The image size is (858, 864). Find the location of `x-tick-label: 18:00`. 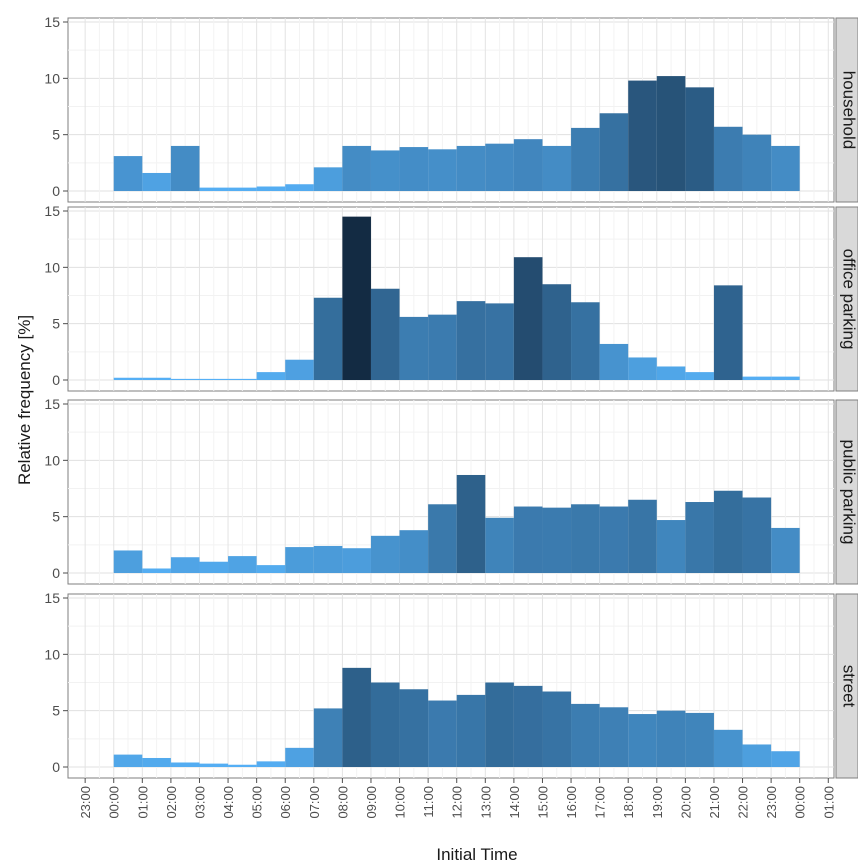

x-tick-label: 18:00 is located at coordinates (628, 802).